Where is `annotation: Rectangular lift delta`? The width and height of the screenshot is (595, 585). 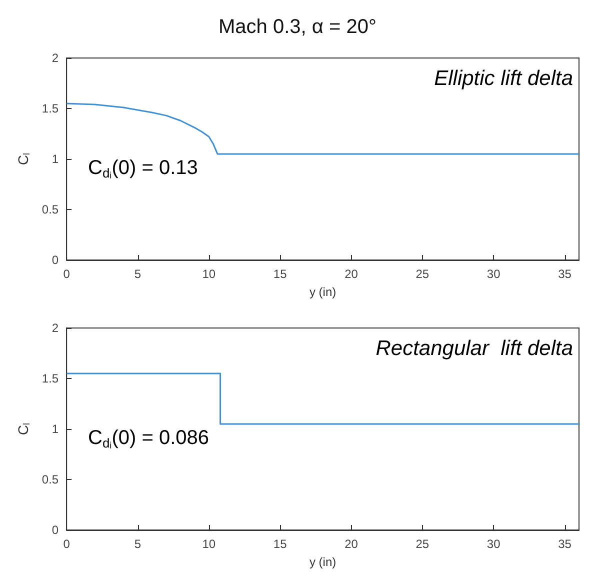
annotation: Rectangular lift delta is located at coordinates (475, 348).